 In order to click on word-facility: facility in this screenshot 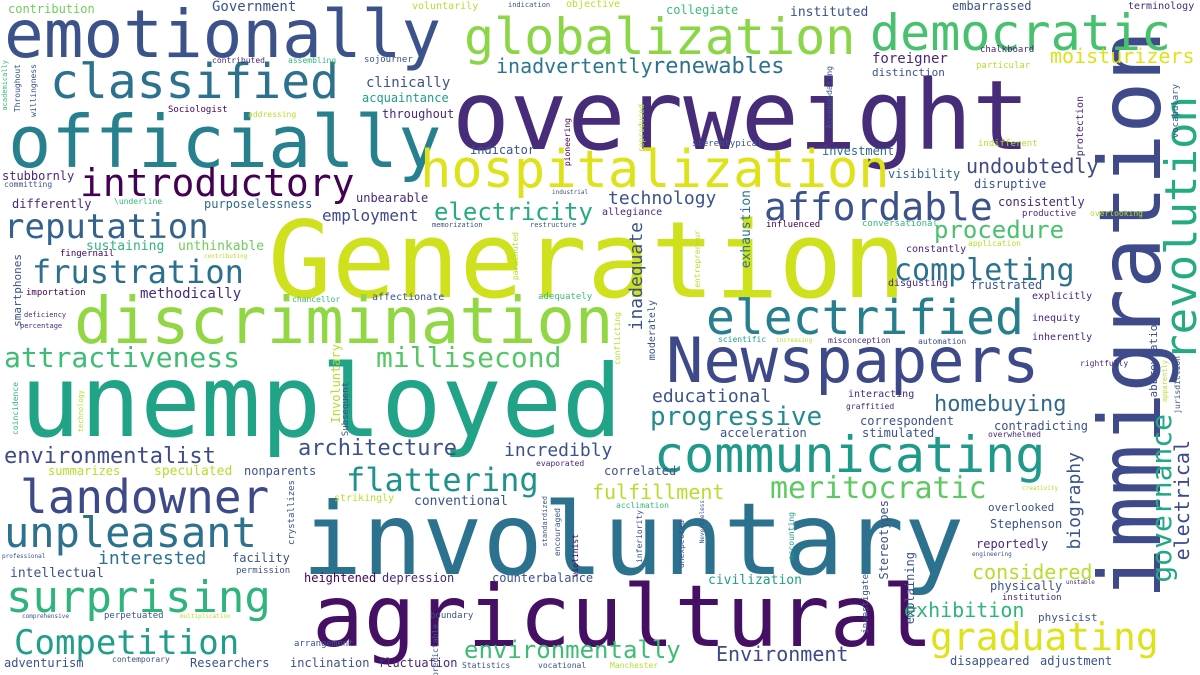, I will do `click(261, 558)`.